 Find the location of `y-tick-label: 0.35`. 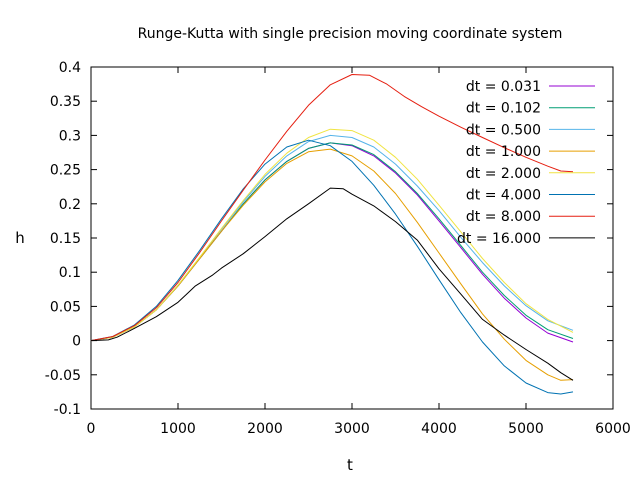

y-tick-label: 0.35 is located at coordinates (65, 102).